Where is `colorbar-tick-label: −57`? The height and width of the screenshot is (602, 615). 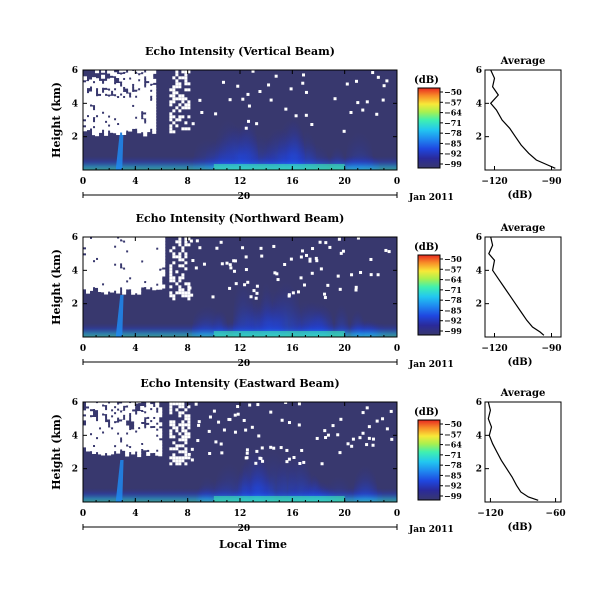
colorbar-tick-label: −57 is located at coordinates (453, 102).